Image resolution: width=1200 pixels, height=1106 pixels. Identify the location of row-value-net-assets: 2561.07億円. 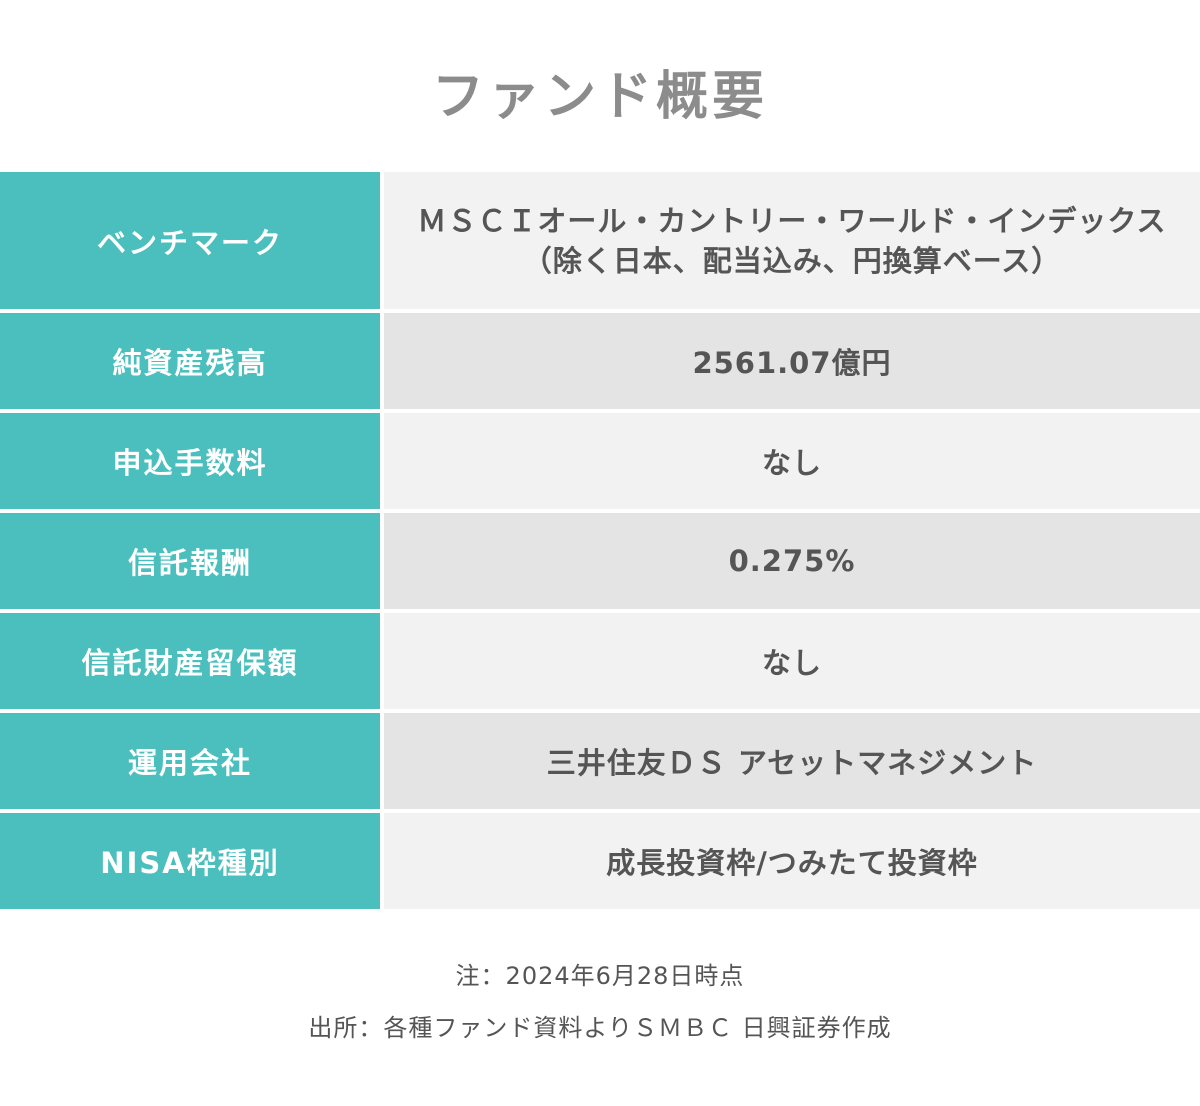
(792, 361).